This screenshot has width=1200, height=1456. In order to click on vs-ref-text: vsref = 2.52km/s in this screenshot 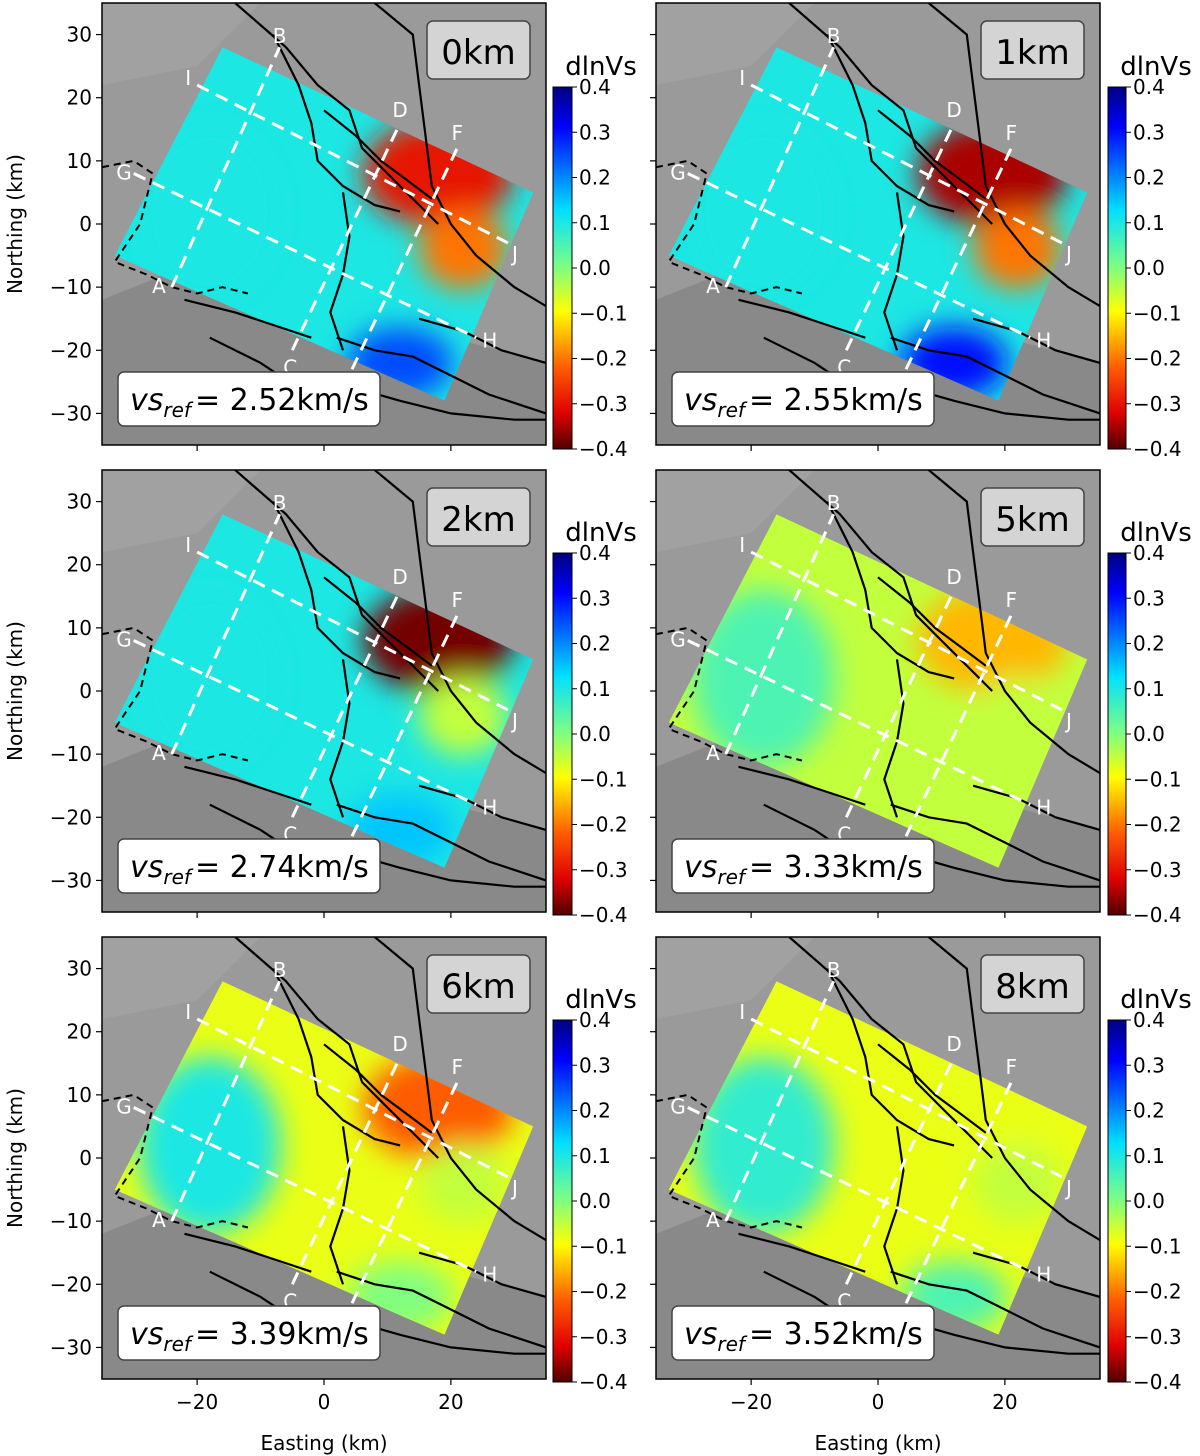, I will do `click(249, 402)`.